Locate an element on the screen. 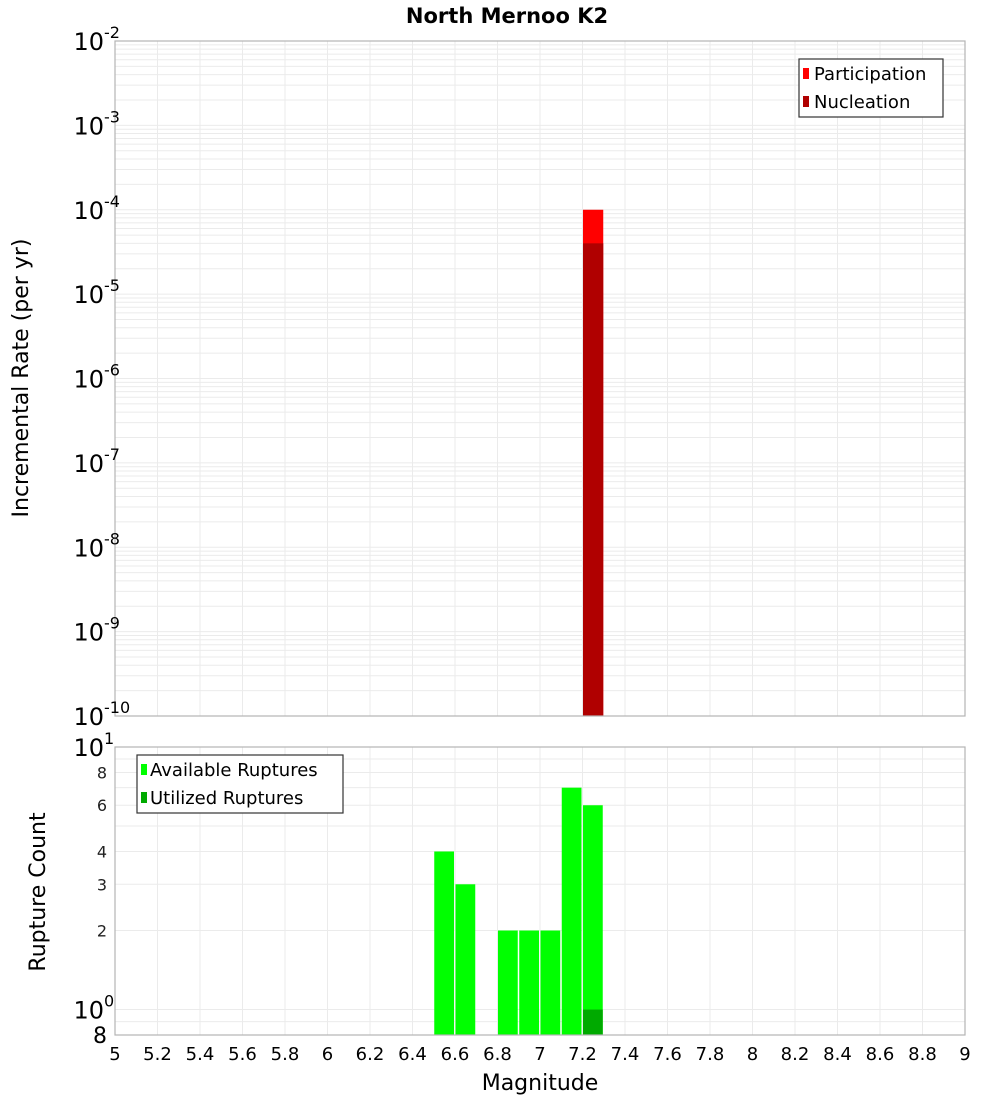 The image size is (1000, 1104). utilized-ruptures-legend-label: Utilized Ruptures is located at coordinates (226, 798).